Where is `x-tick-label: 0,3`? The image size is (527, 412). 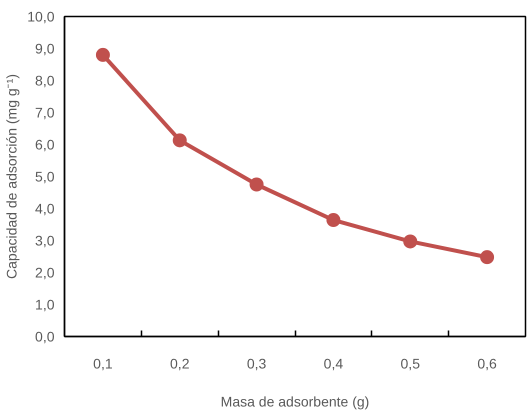
x-tick-label: 0,3 is located at coordinates (256, 364).